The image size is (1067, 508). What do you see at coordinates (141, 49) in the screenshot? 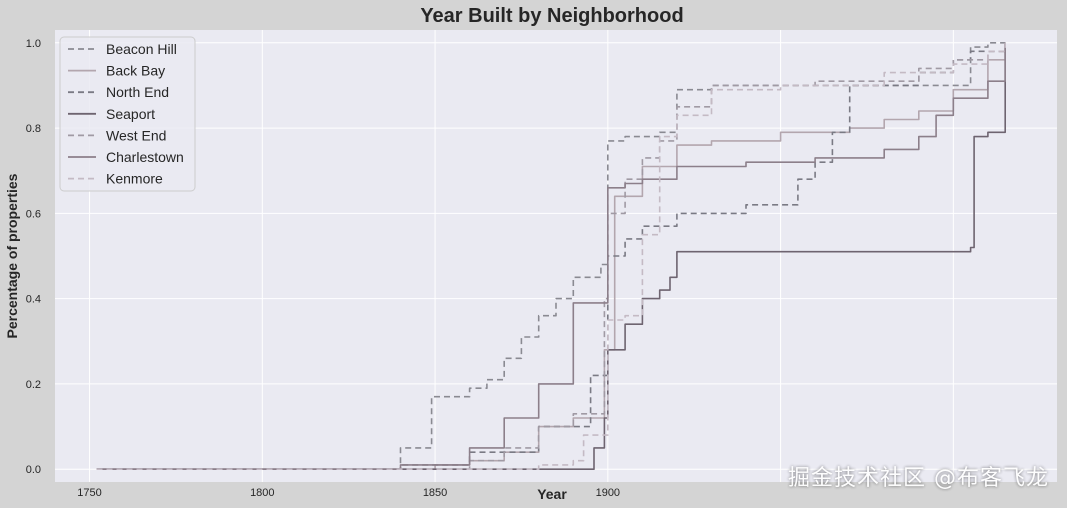
I see `legend-label: Beacon Hill` at bounding box center [141, 49].